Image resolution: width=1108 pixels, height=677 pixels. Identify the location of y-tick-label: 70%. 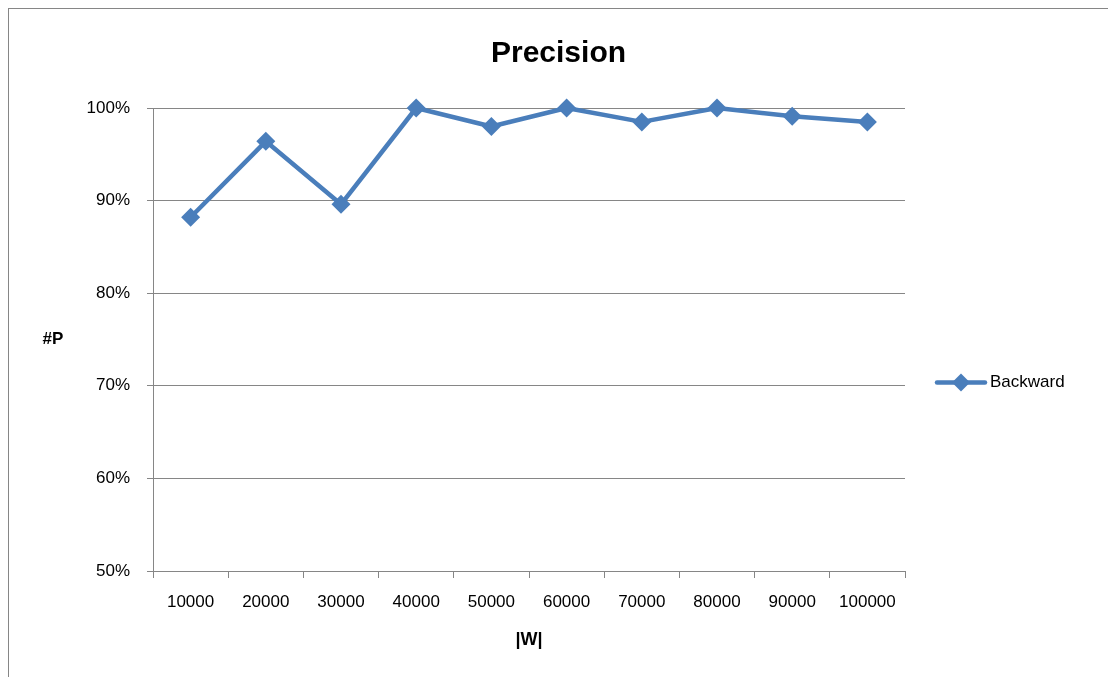
(112, 385).